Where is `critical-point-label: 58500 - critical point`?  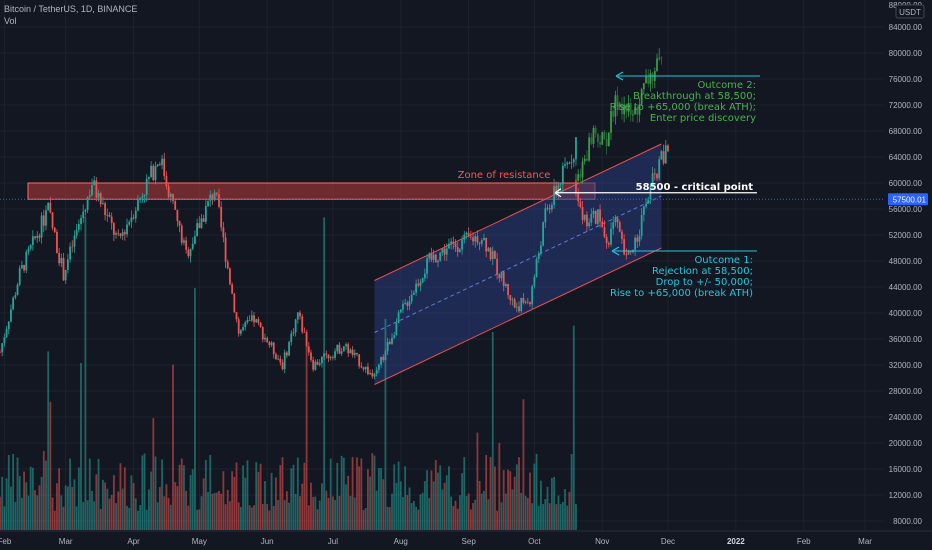 critical-point-label: 58500 - critical point is located at coordinates (695, 187).